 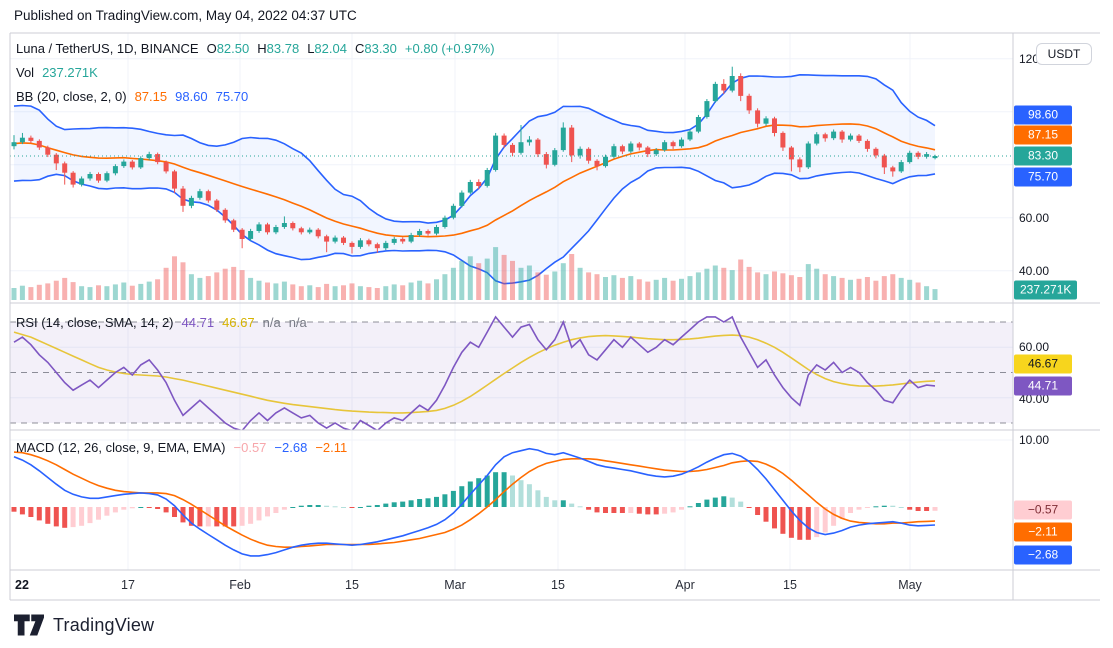 What do you see at coordinates (271, 322) in the screenshot?
I see `rsi-na-1: n/a` at bounding box center [271, 322].